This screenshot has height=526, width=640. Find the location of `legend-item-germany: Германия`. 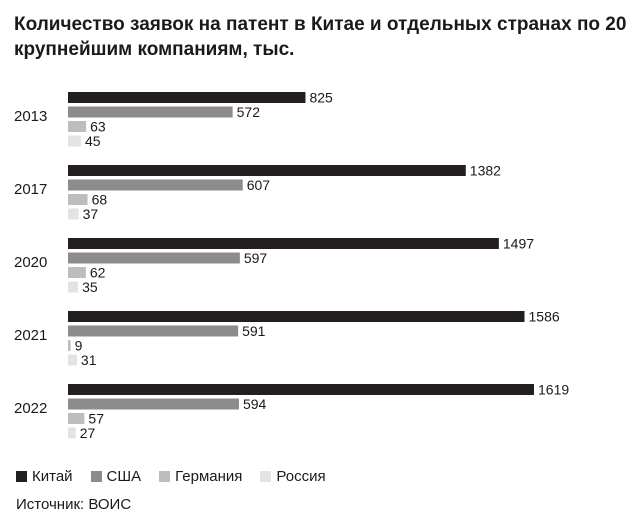

legend-item-germany: Германия is located at coordinates (200, 476).